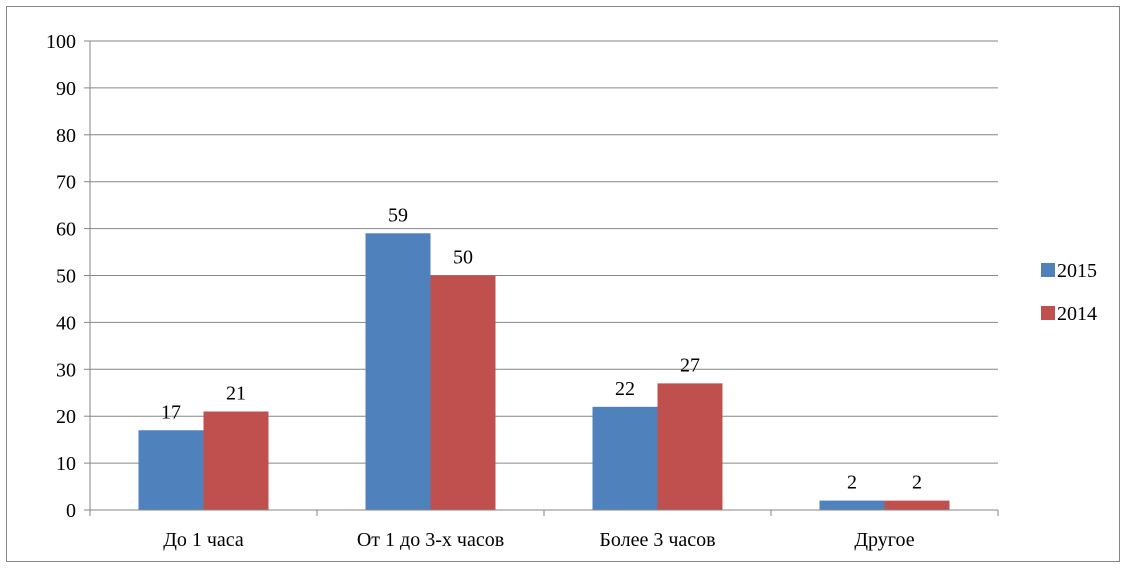 The width and height of the screenshot is (1128, 568). What do you see at coordinates (66, 277) in the screenshot?
I see `y-tick-label: 50` at bounding box center [66, 277].